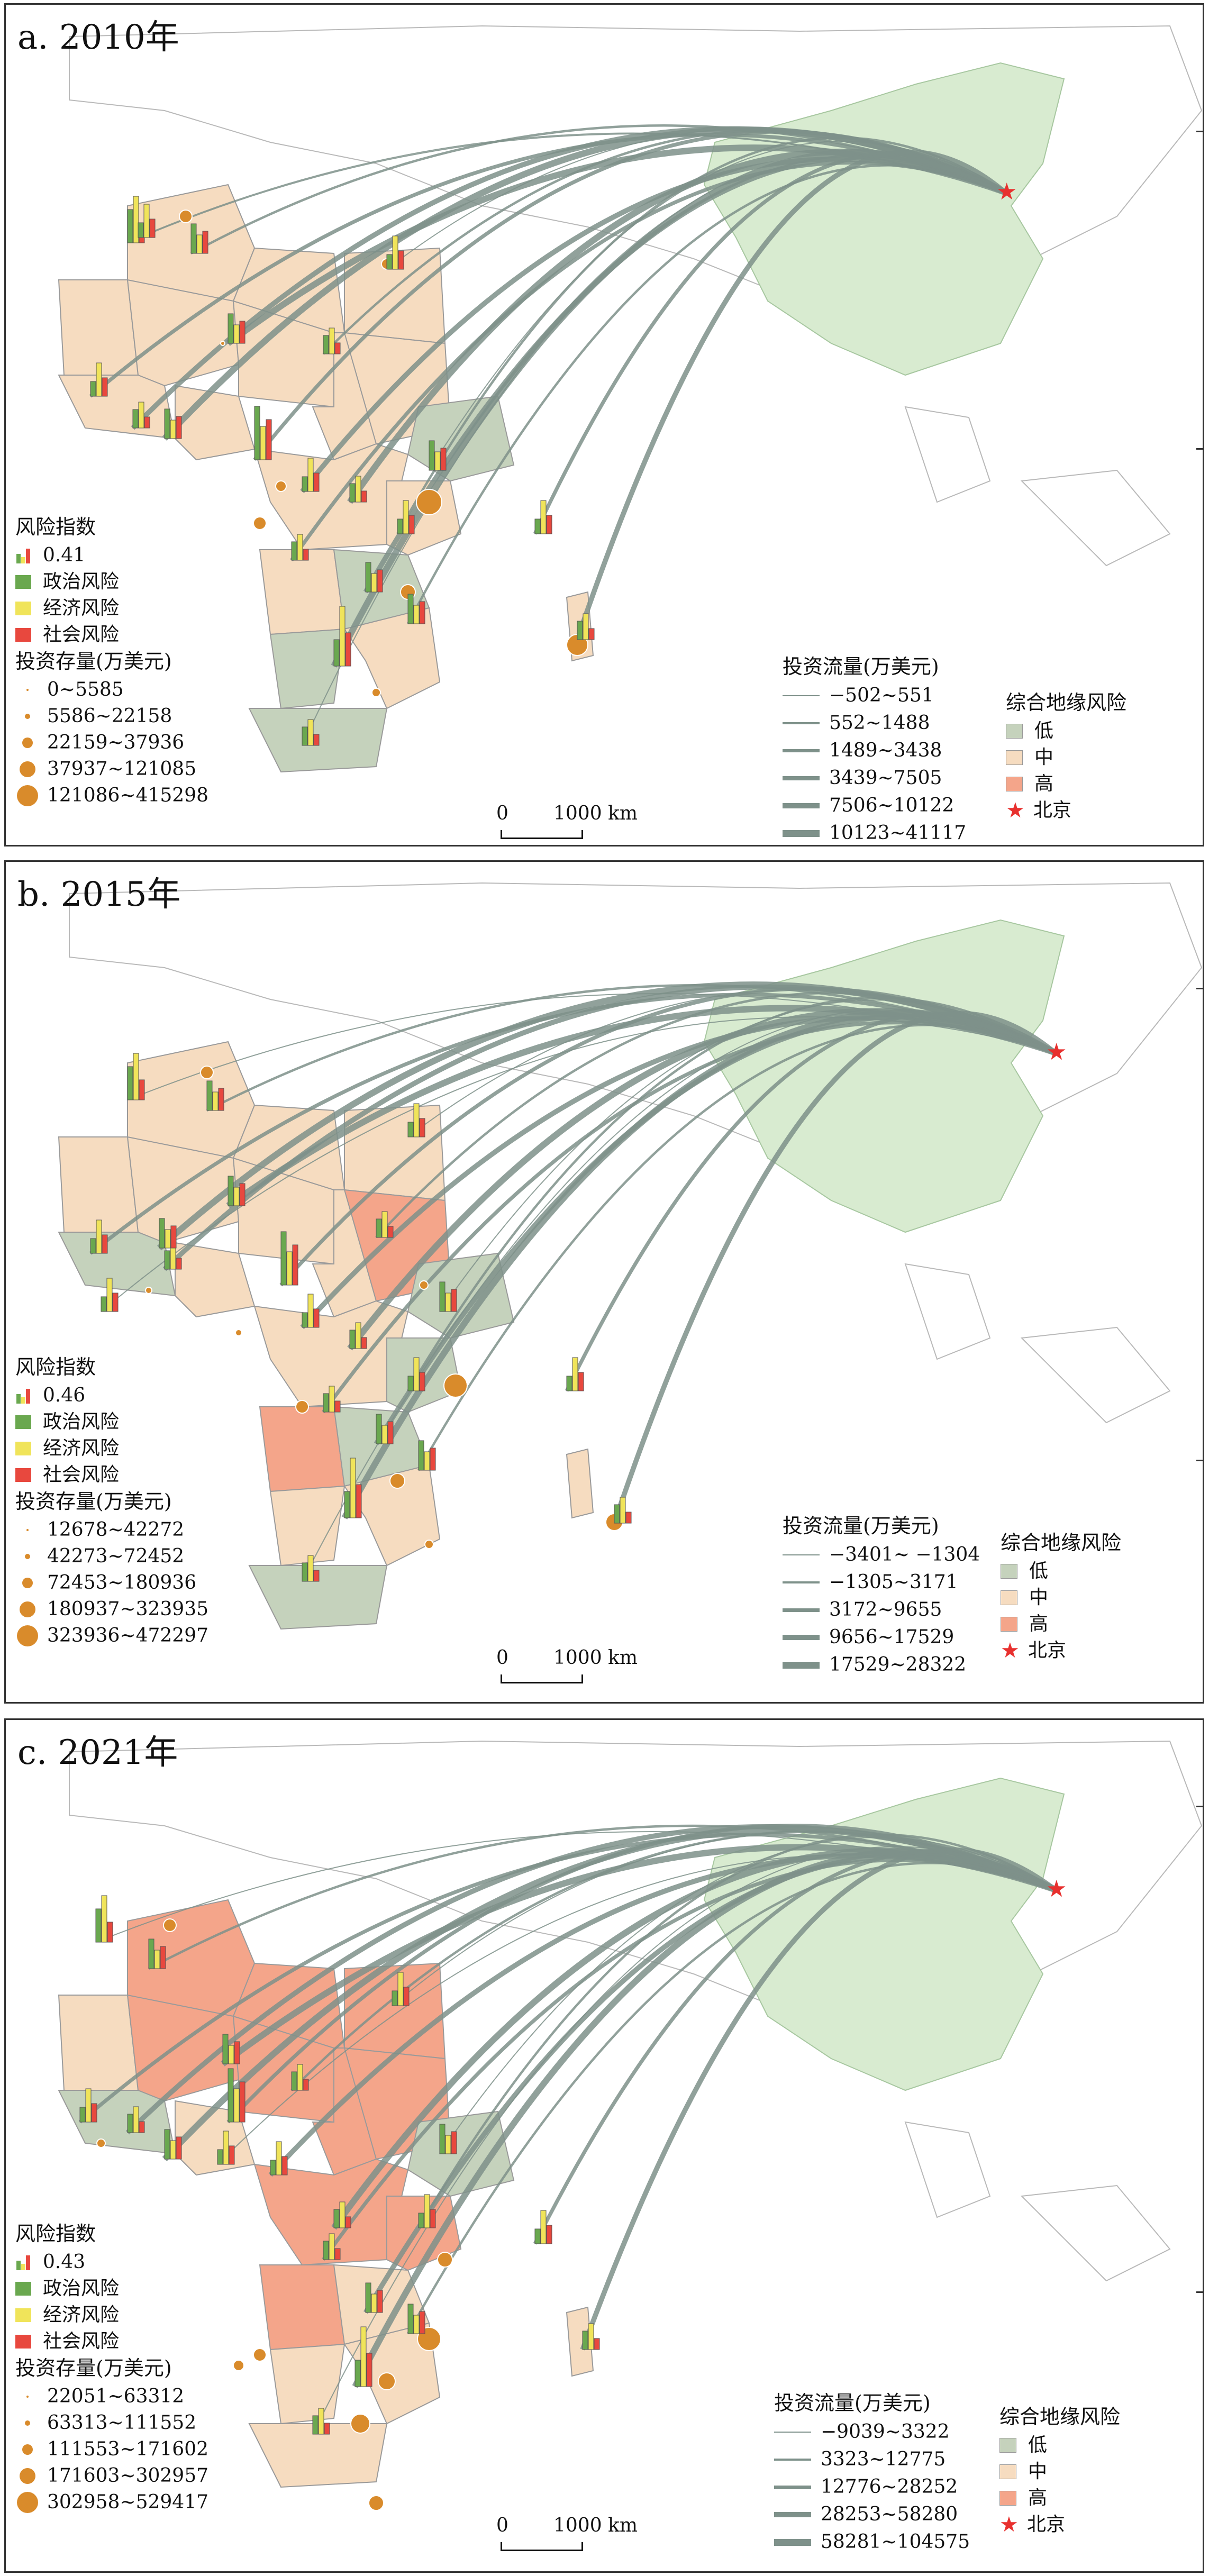  Describe the element at coordinates (392, 1515) in the screenshot. I see `country-mozambique` at that location.